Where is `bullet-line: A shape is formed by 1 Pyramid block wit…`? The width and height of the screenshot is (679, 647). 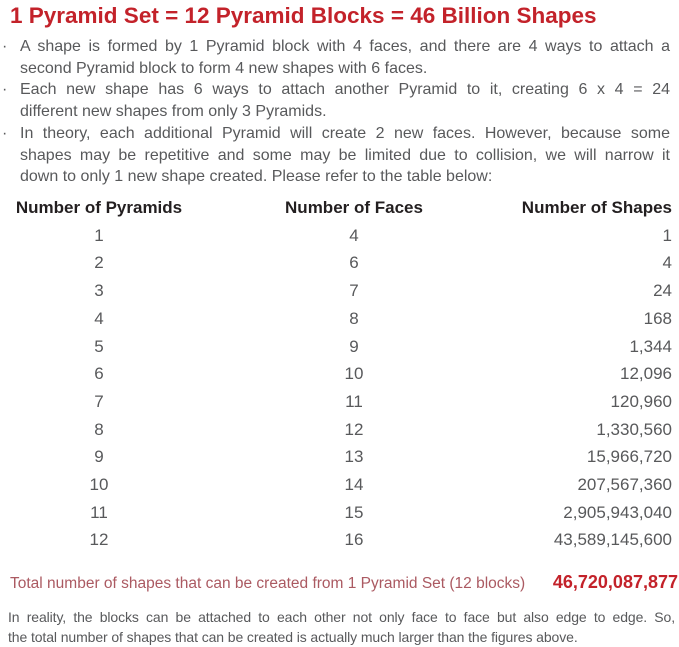 bullet-line: A shape is formed by 1 Pyramid block wit… is located at coordinates (345, 46).